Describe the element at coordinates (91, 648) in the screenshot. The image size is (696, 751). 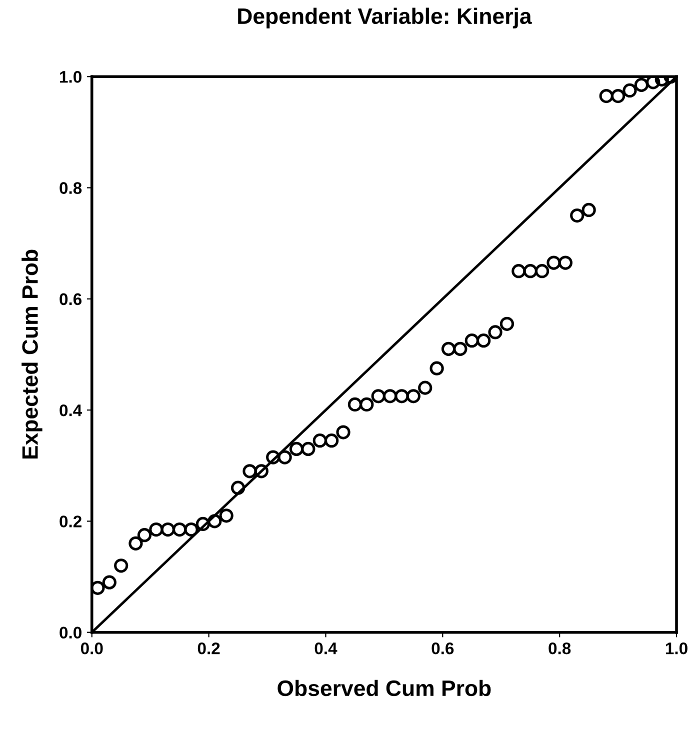
I see `x-tick-label: 0.0` at that location.